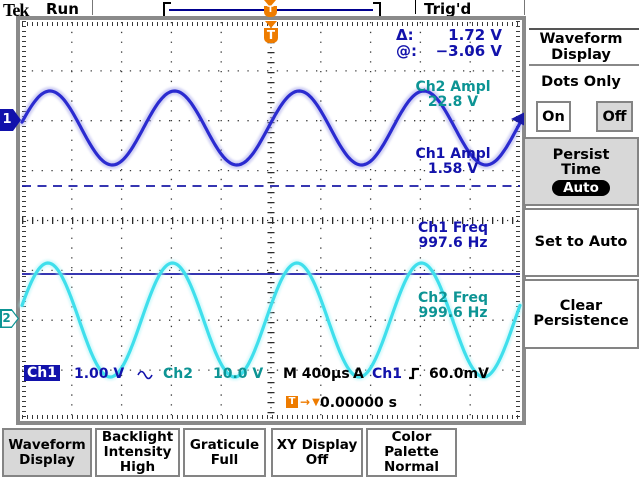 This screenshot has width=640, height=480. What do you see at coordinates (92, 7) in the screenshot?
I see `topbar-divider` at bounding box center [92, 7].